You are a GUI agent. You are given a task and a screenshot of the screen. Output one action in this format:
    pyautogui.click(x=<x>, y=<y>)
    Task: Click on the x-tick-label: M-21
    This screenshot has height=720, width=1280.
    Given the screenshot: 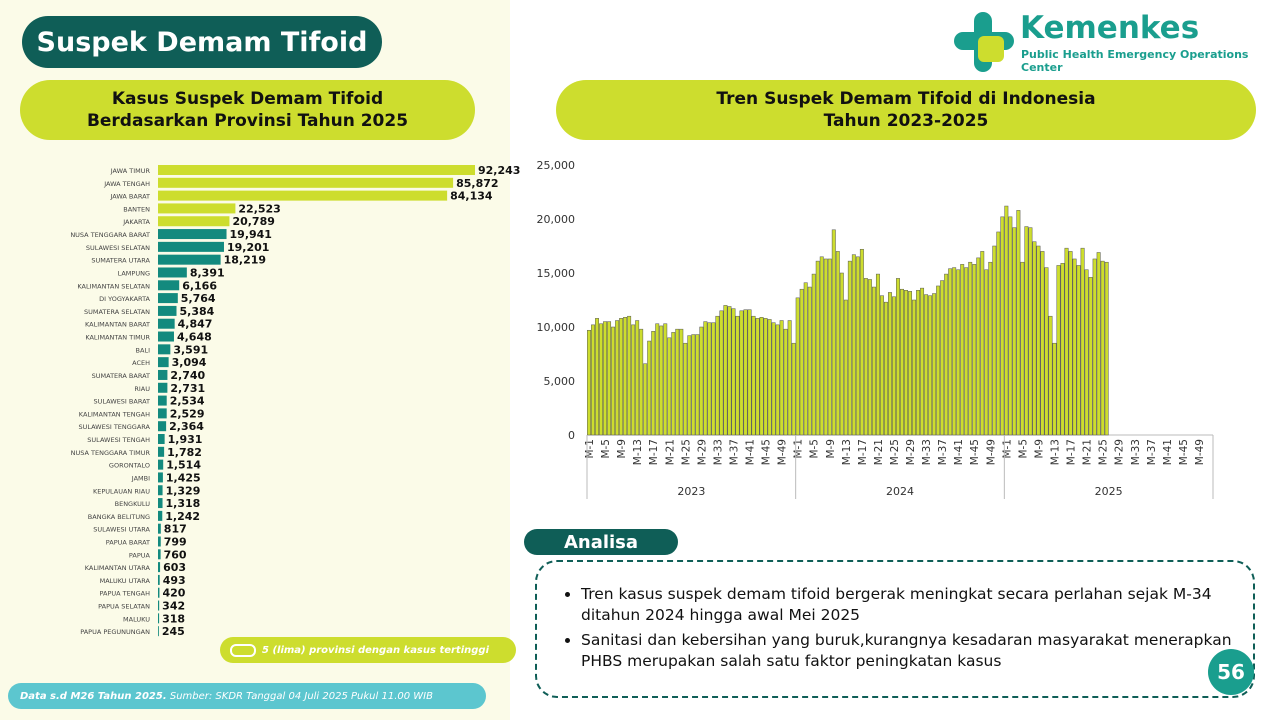 What is the action you would take?
    pyautogui.click(x=879, y=452)
    